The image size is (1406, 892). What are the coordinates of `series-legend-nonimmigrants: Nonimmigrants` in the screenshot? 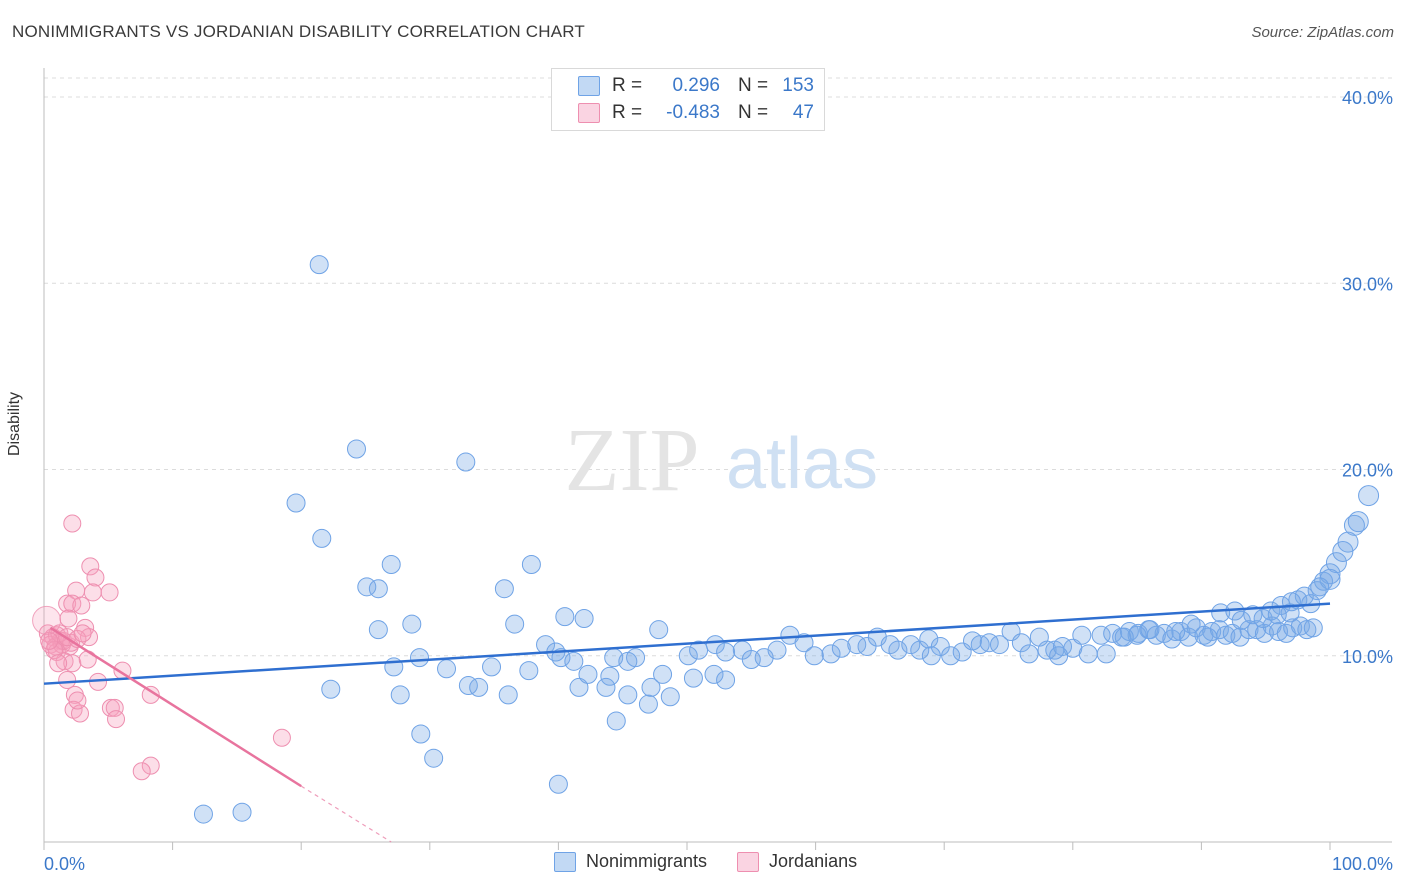 It's located at (630, 861).